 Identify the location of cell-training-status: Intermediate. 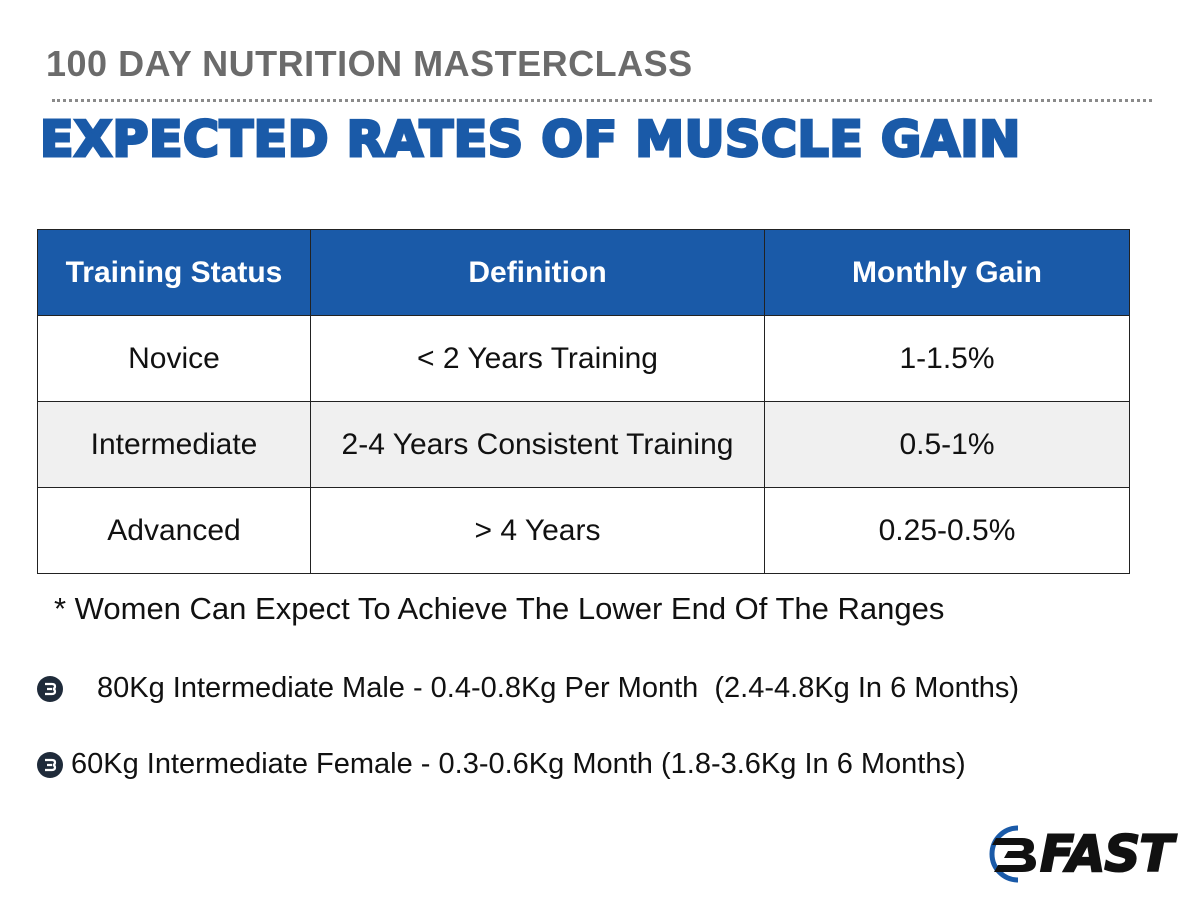
(174, 444).